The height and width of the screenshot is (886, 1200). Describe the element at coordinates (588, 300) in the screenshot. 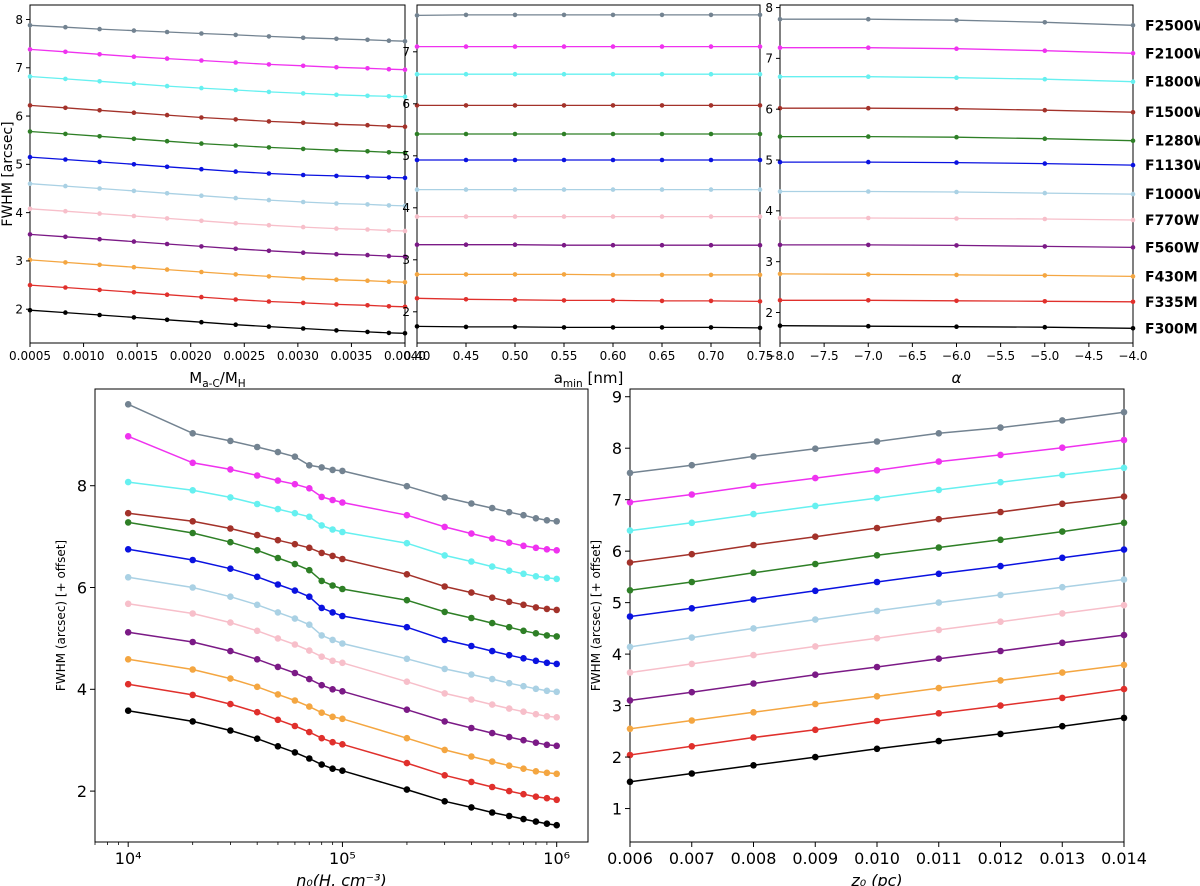

I see `series-line` at that location.